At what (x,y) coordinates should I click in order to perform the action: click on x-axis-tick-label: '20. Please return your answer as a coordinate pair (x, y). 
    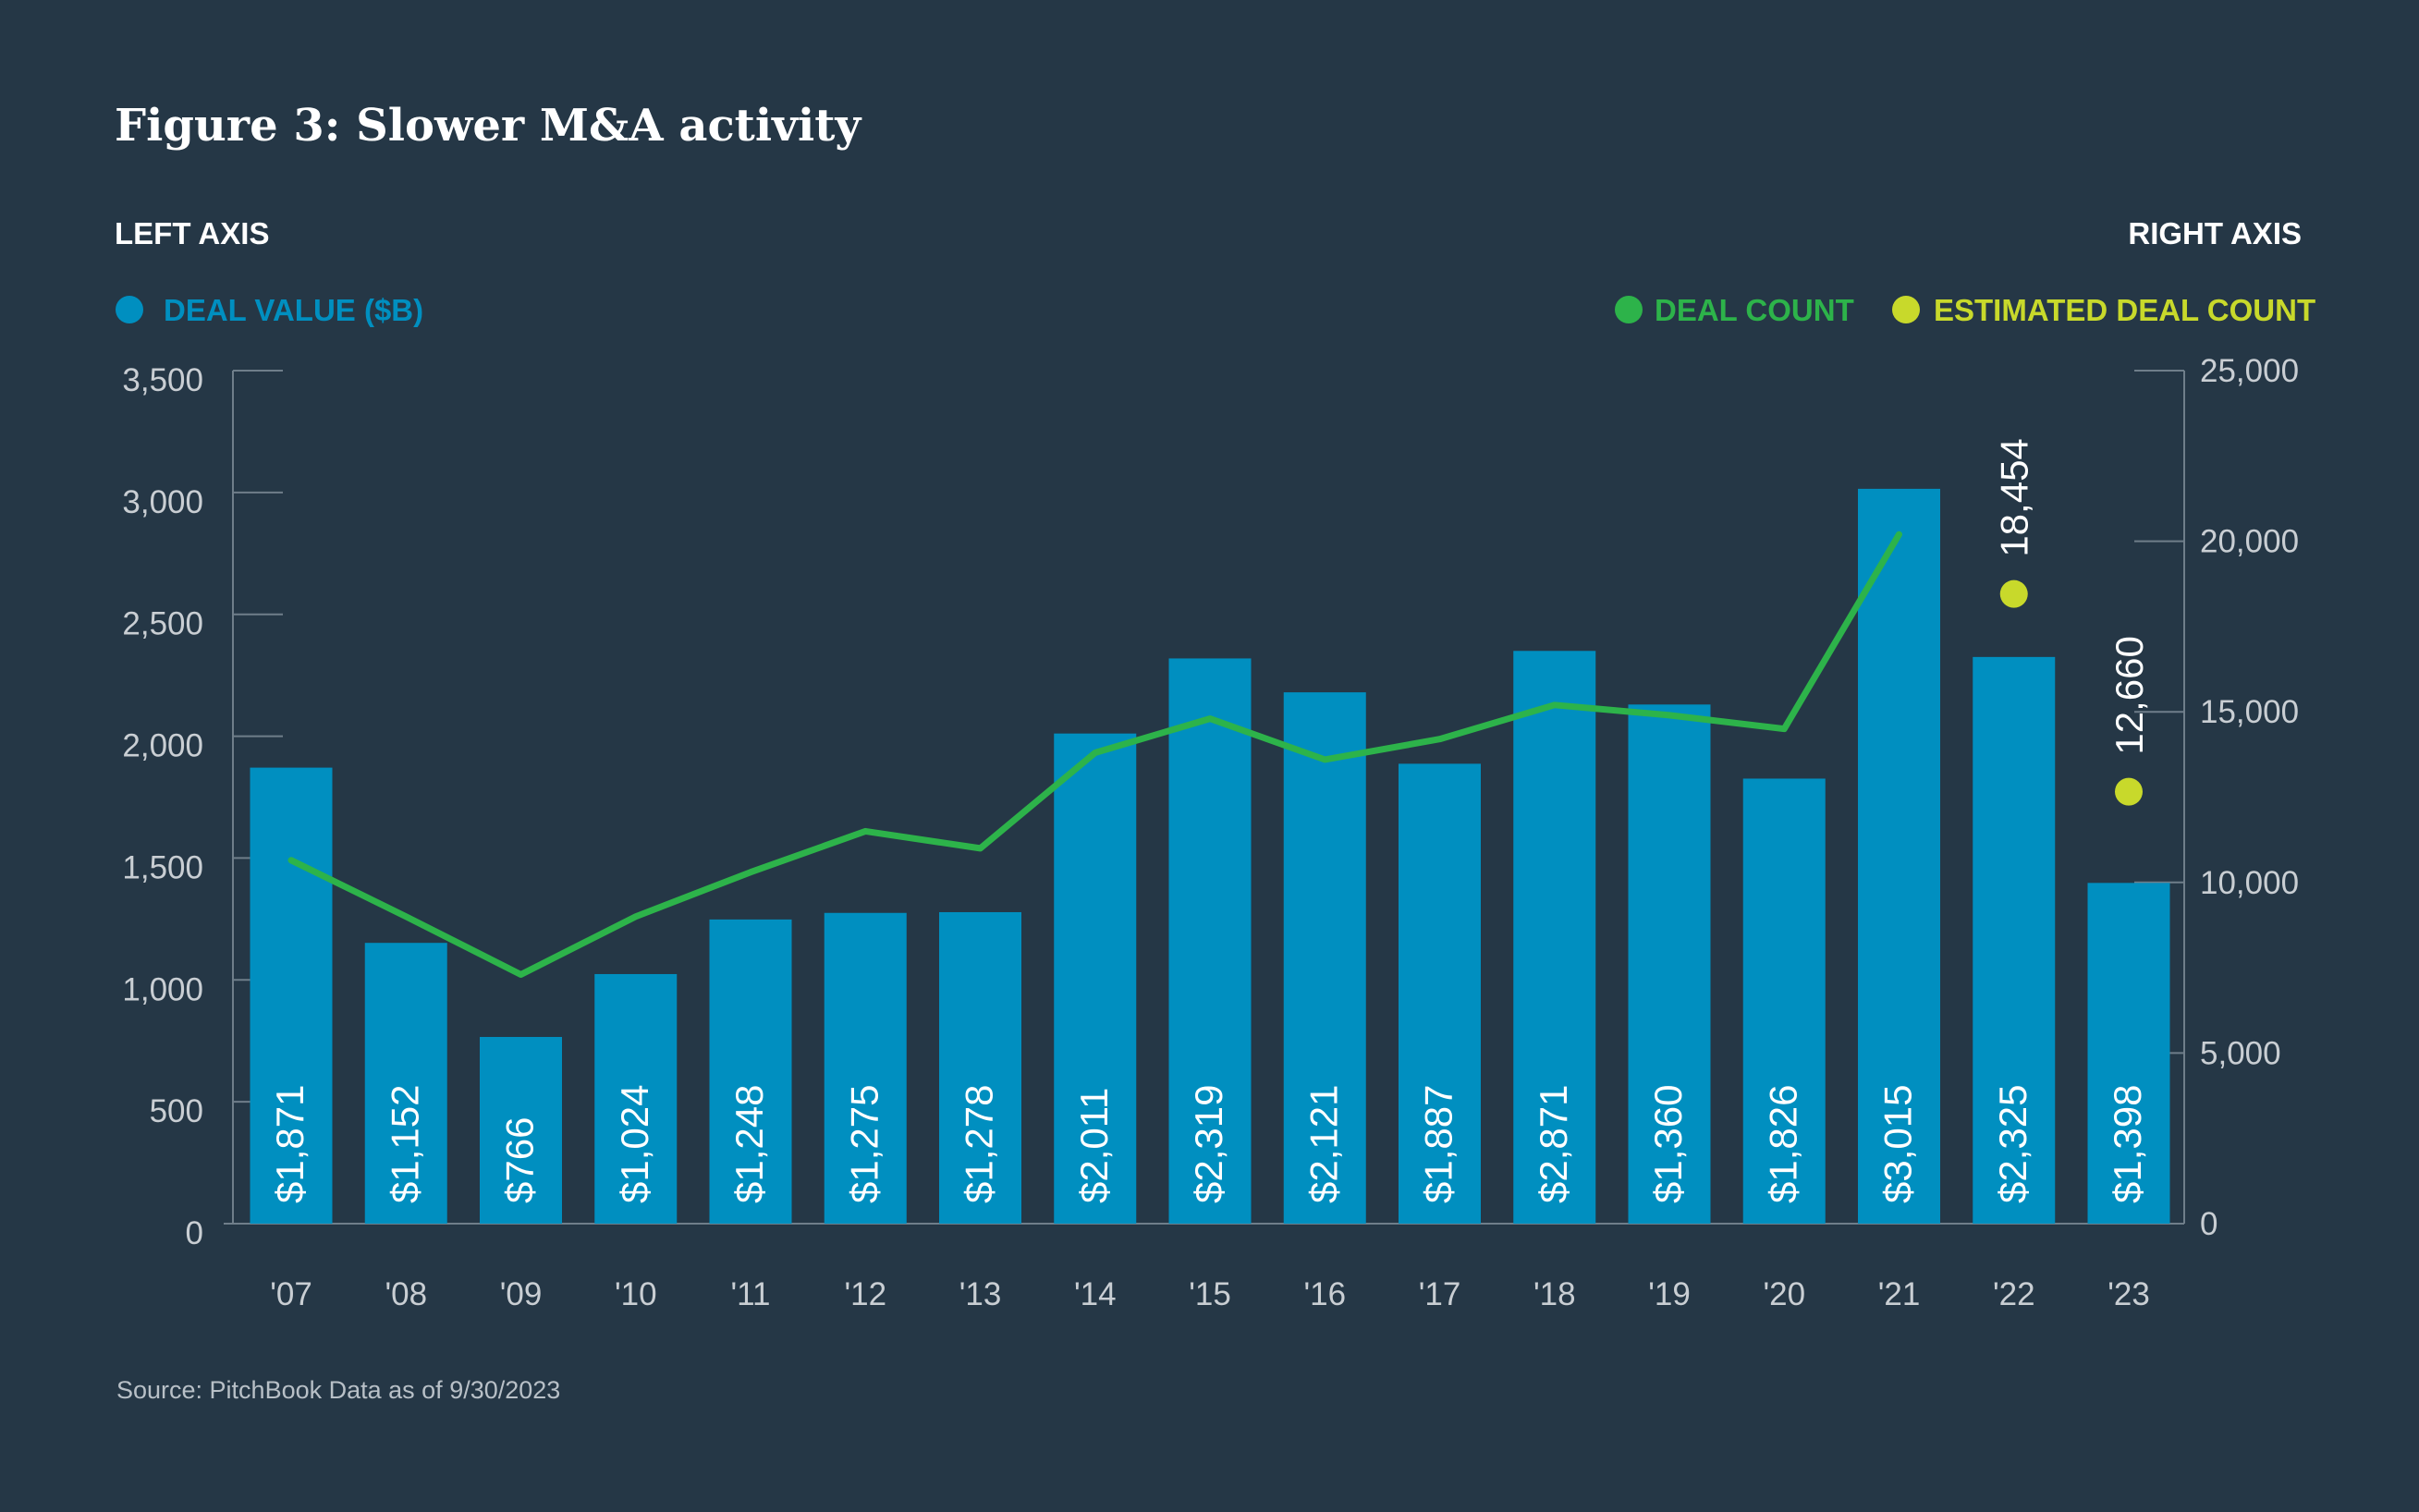
    Looking at the image, I should click on (1784, 1294).